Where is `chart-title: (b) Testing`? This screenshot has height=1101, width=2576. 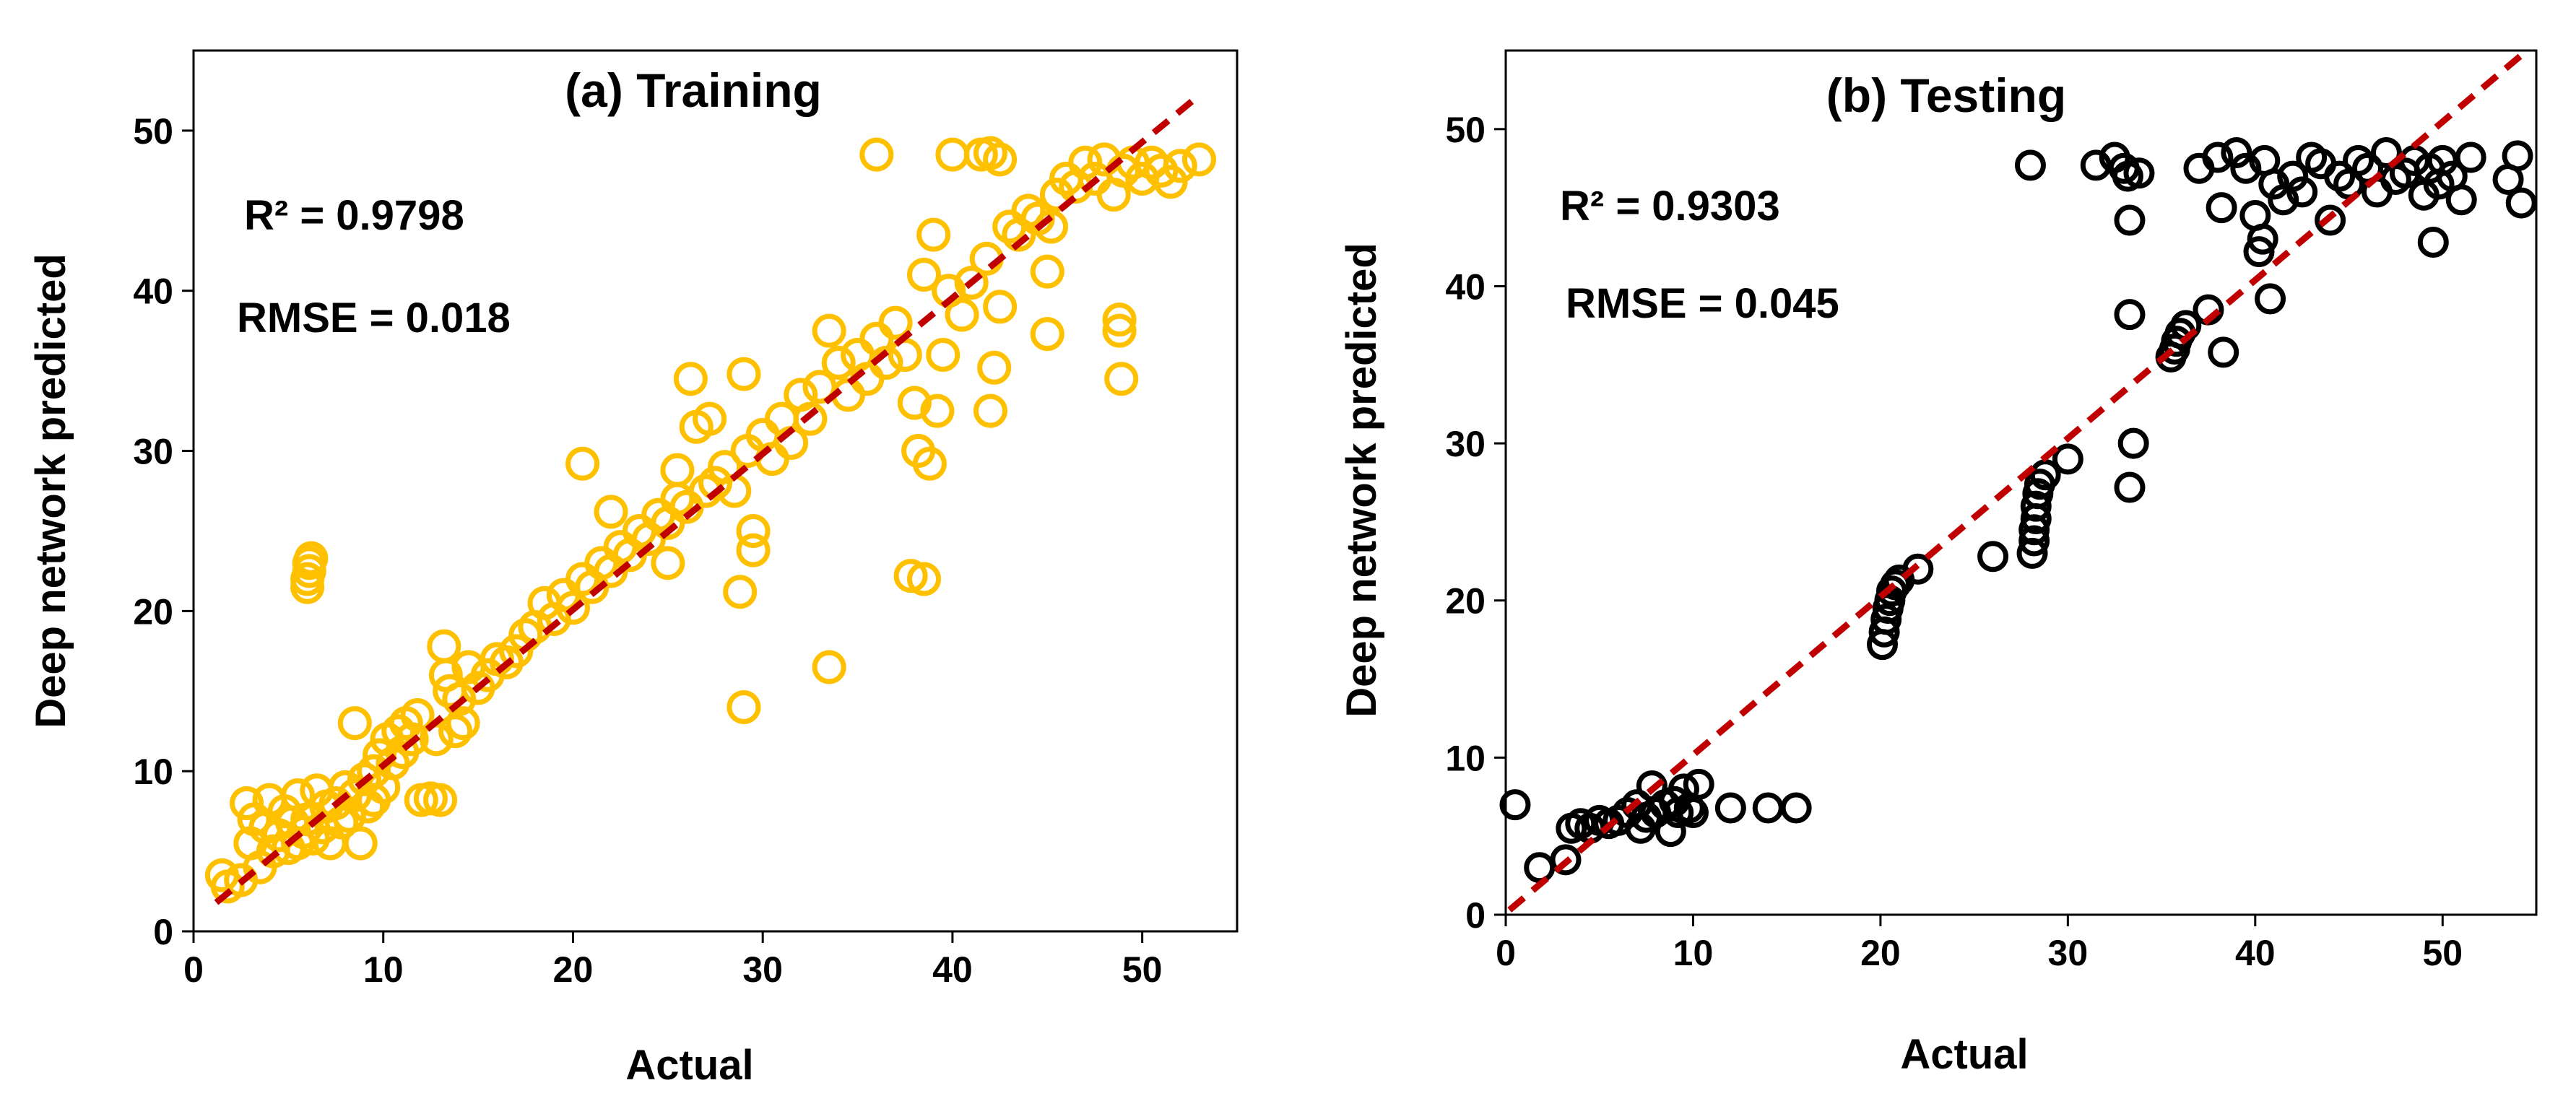 chart-title: (b) Testing is located at coordinates (1946, 95).